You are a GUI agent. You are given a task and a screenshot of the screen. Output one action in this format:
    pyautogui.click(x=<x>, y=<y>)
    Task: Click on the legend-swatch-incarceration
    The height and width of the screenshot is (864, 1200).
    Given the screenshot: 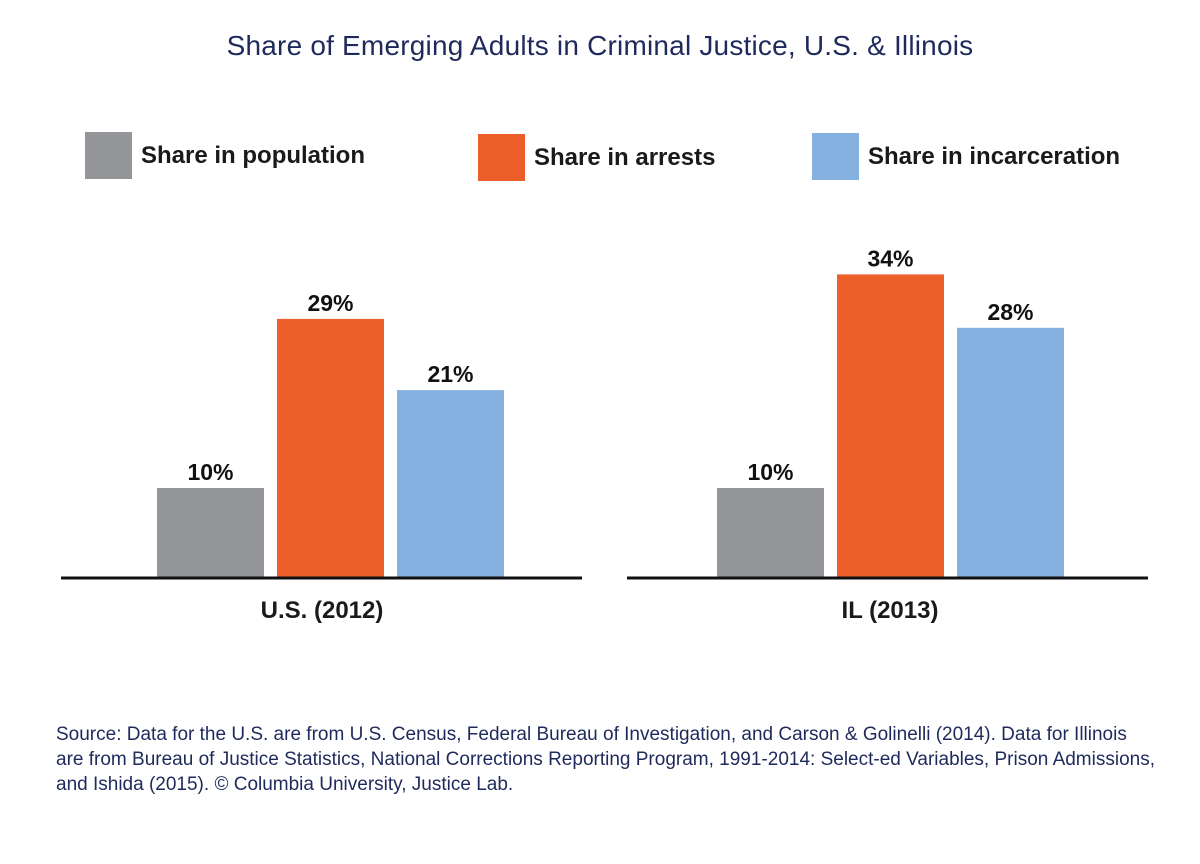 What is the action you would take?
    pyautogui.click(x=835, y=156)
    